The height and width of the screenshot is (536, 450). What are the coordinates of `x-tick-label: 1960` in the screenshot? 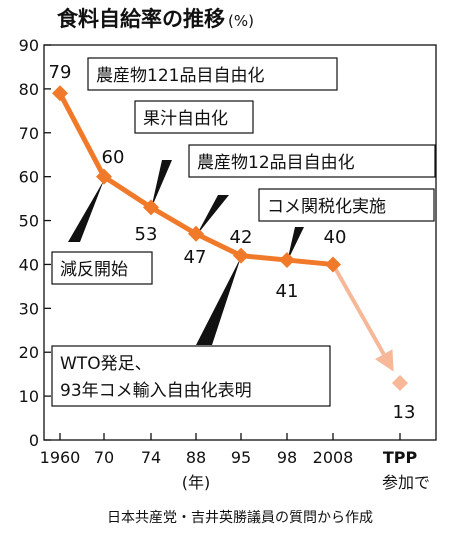 It's located at (60, 457).